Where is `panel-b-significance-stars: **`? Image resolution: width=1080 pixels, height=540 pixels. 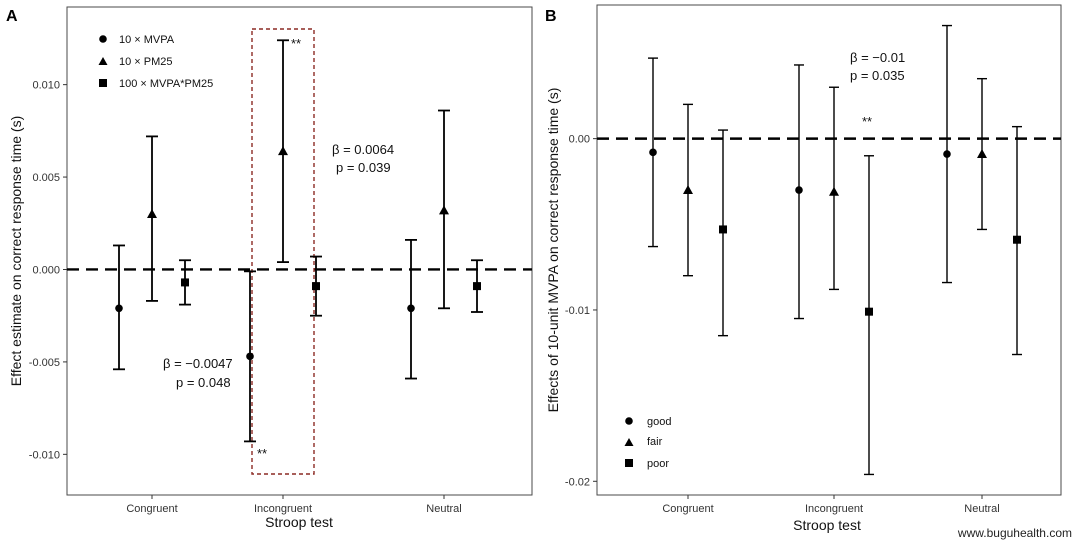
panel-b-significance-stars: ** is located at coordinates (867, 121).